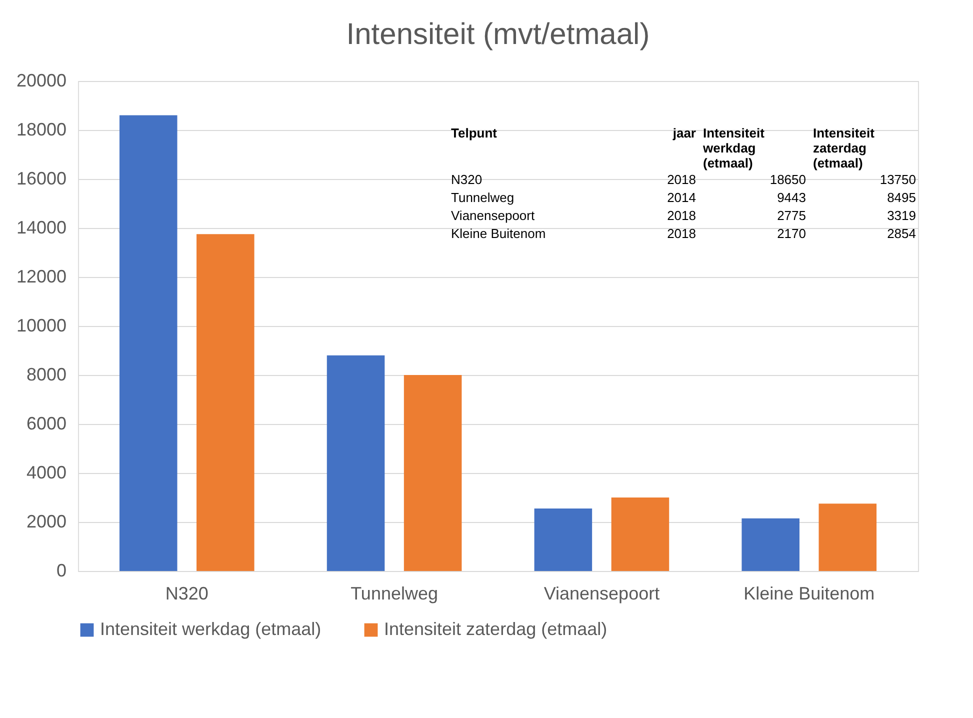 This screenshot has width=973, height=718. What do you see at coordinates (791, 233) in the screenshot?
I see `annotation: 2170` at bounding box center [791, 233].